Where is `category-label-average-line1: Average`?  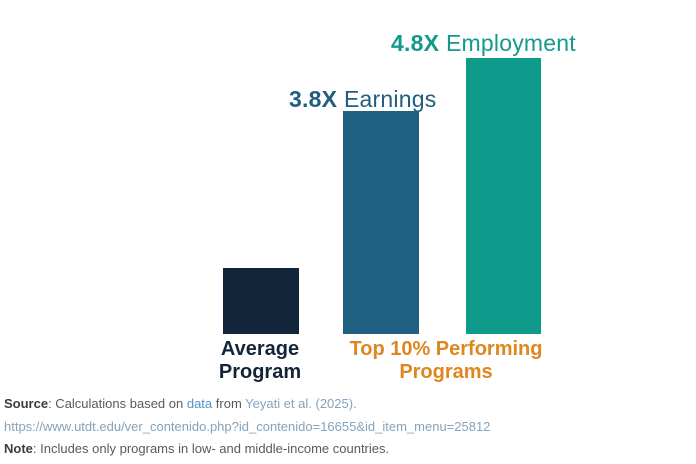 category-label-average-line1: Average is located at coordinates (260, 349).